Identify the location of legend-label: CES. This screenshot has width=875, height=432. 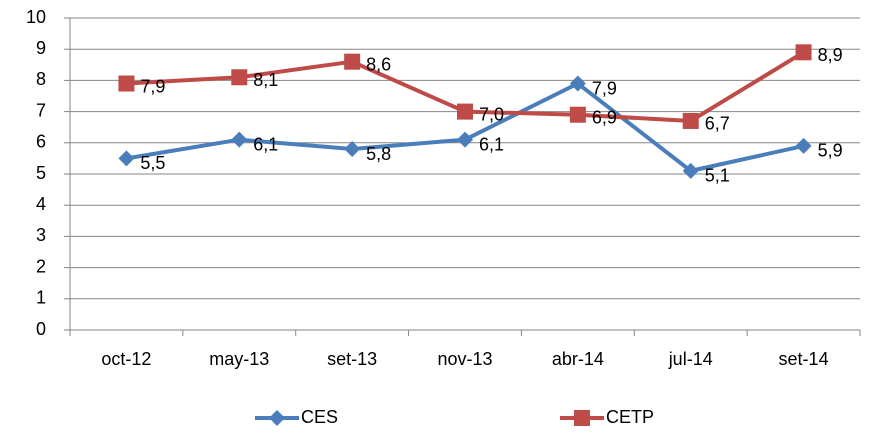
(319, 417).